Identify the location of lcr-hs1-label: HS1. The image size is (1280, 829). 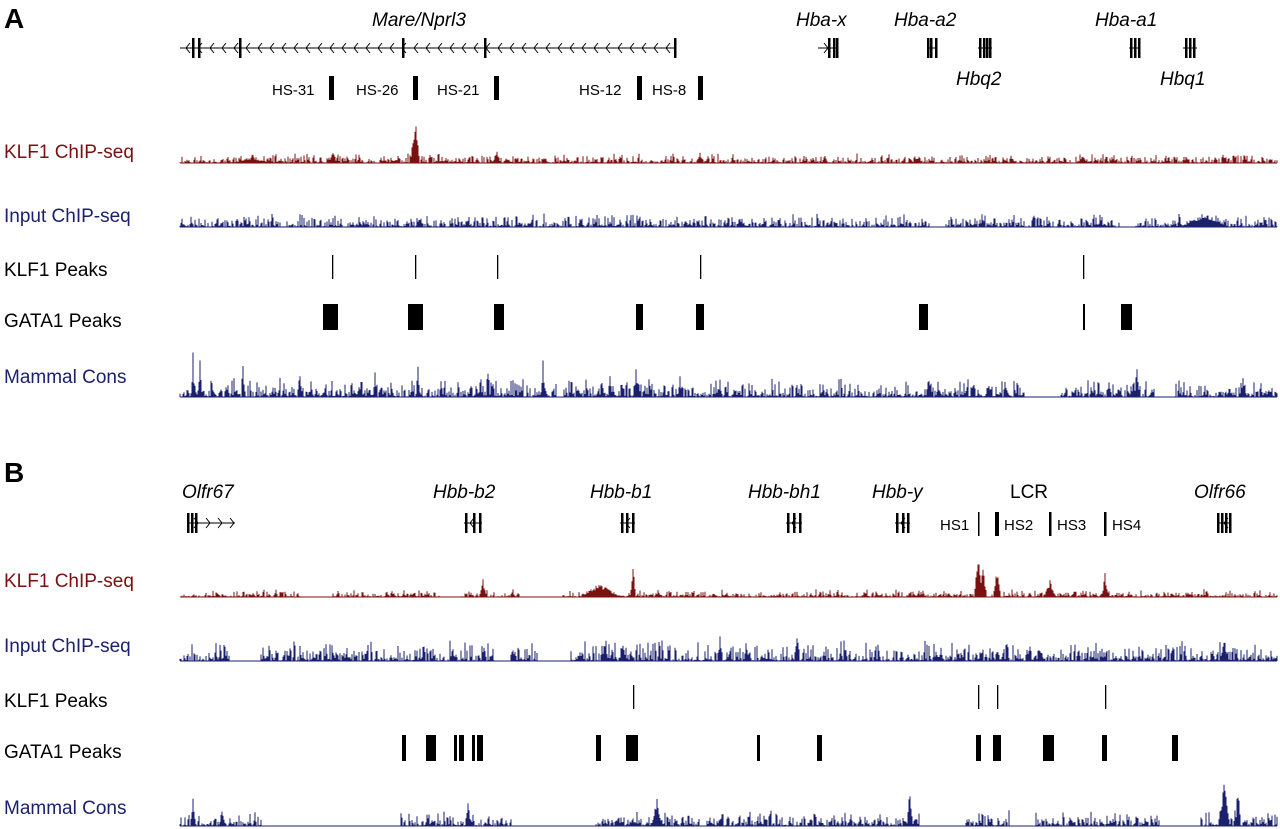
(954, 525).